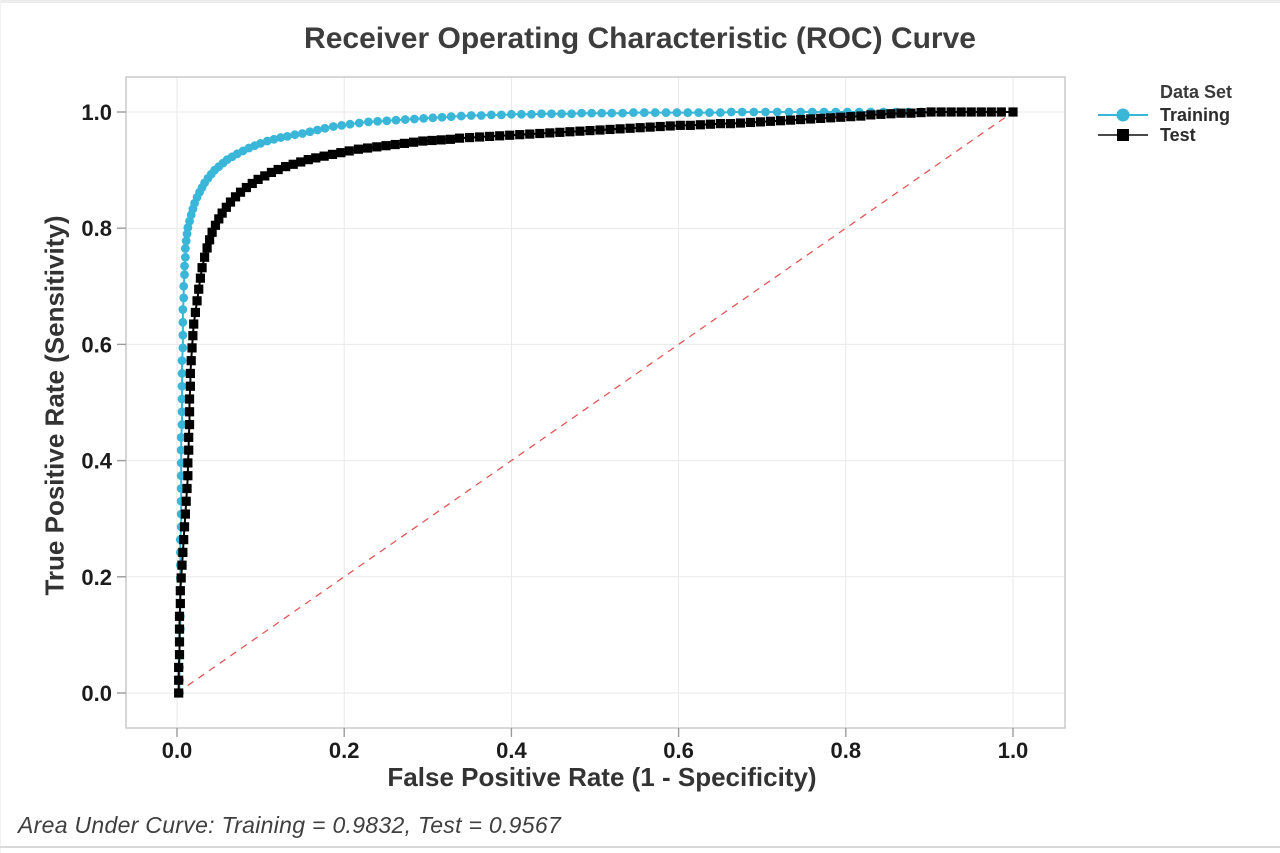 This screenshot has width=1280, height=853. Describe the element at coordinates (640, 847) in the screenshot. I see `window-edge-bottom` at that location.